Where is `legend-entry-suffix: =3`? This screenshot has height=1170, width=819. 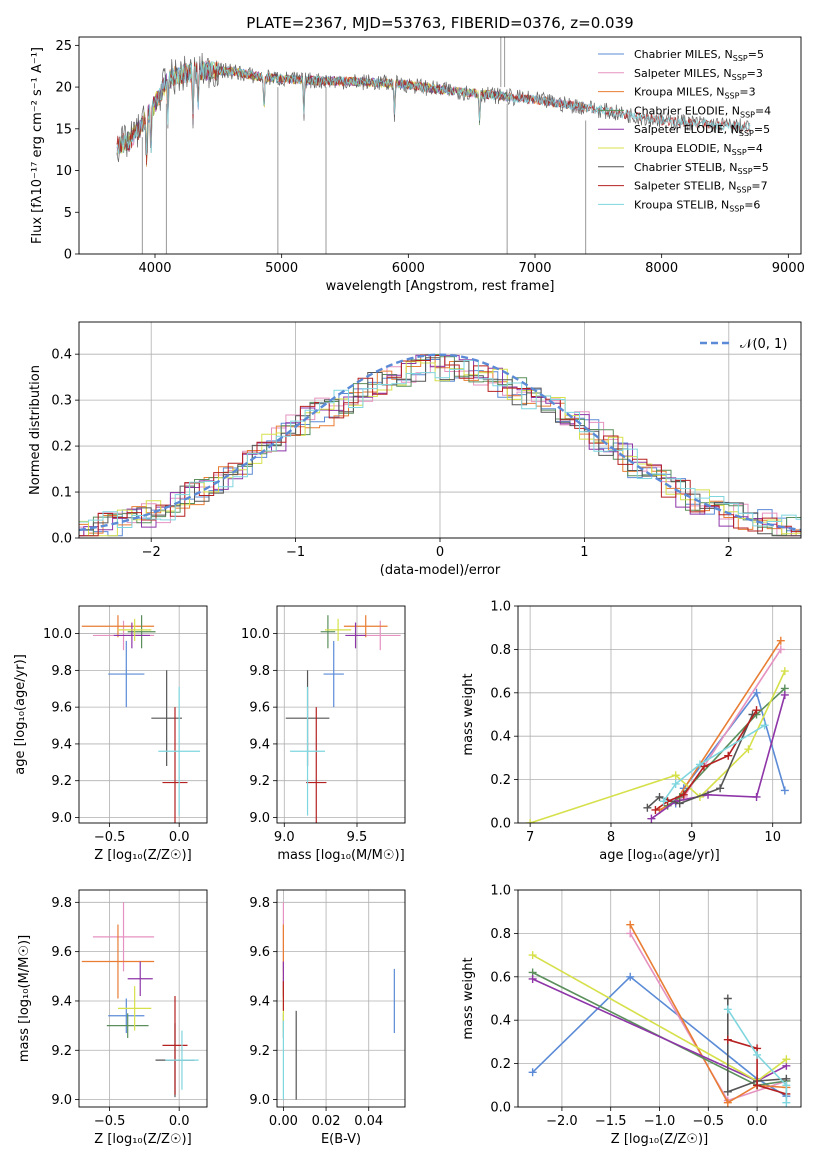
legend-entry-suffix: =3 is located at coordinates (755, 73).